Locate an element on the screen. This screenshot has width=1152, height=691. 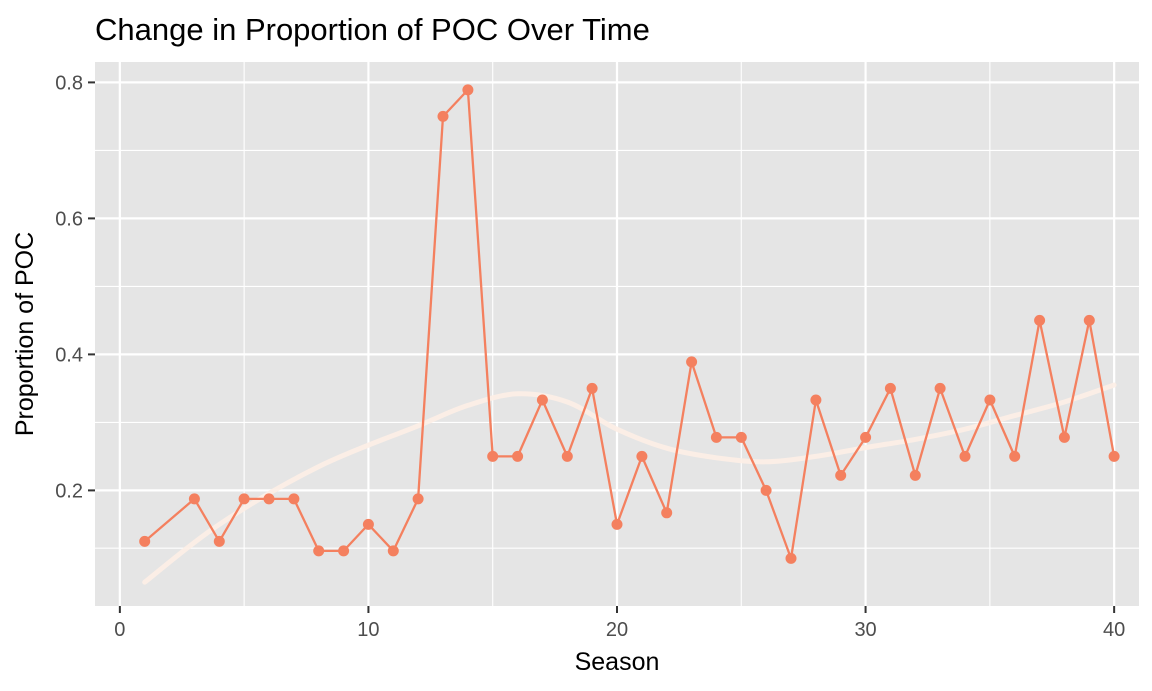
x-tick-label: 0 is located at coordinates (119, 630).